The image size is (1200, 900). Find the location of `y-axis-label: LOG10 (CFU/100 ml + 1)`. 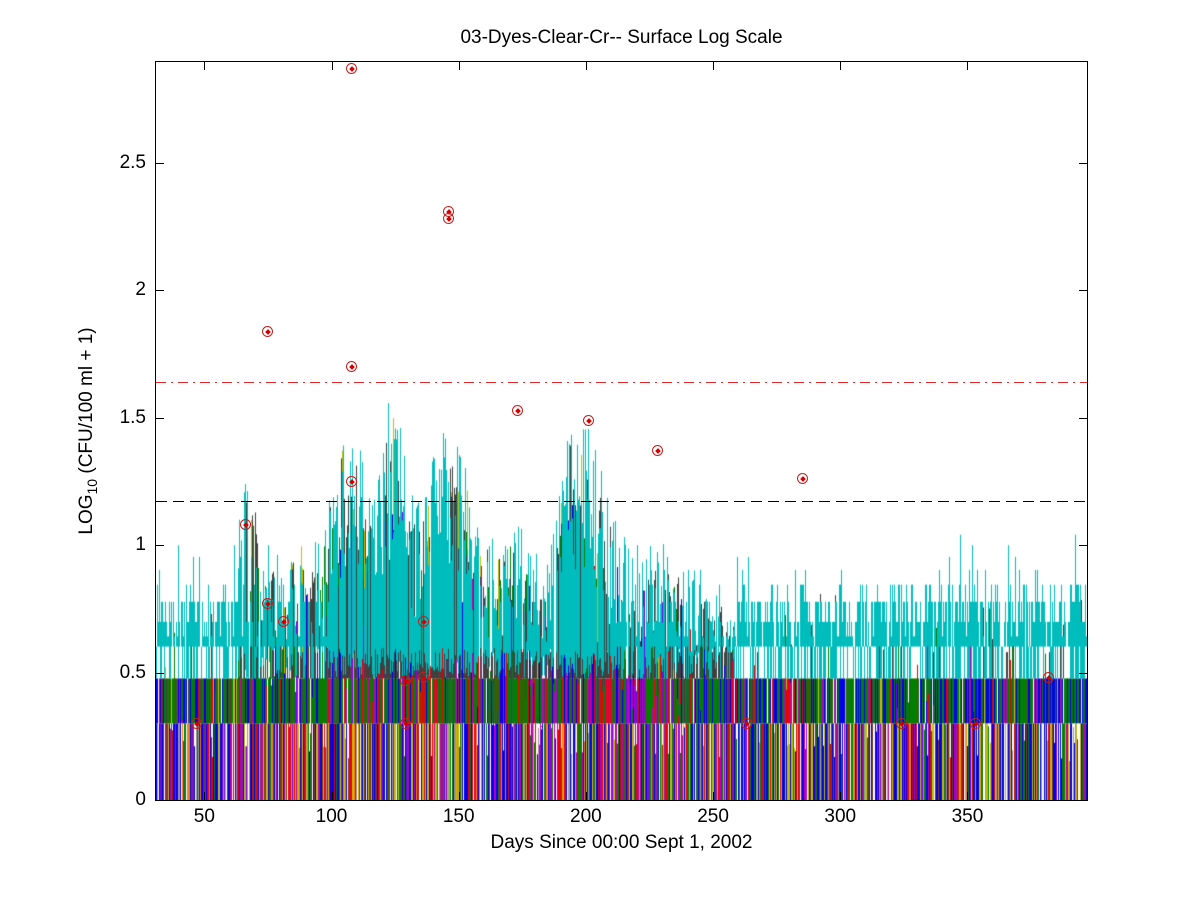

y-axis-label: LOG10 (CFU/100 ml + 1) is located at coordinates (89, 431).